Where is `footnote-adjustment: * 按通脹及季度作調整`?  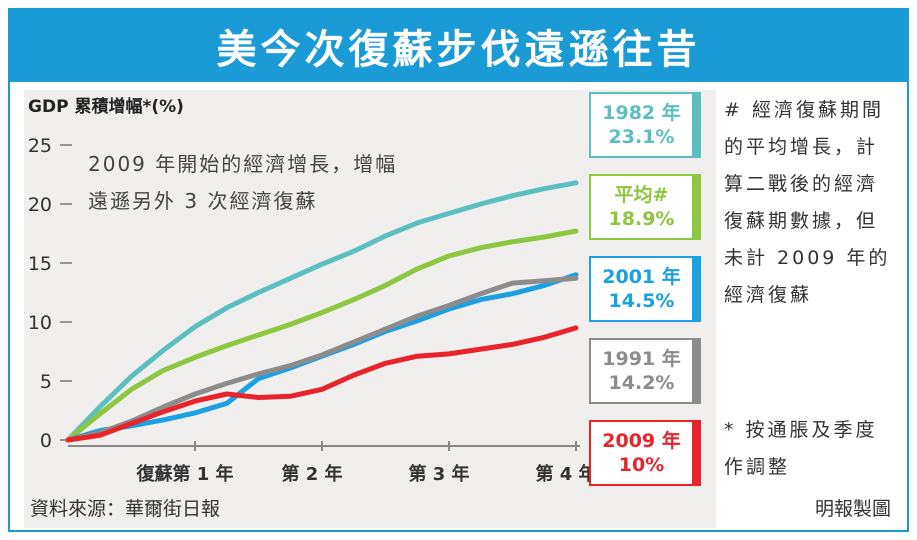
footnote-adjustment: * 按通脹及季度作調整 is located at coordinates (801, 448).